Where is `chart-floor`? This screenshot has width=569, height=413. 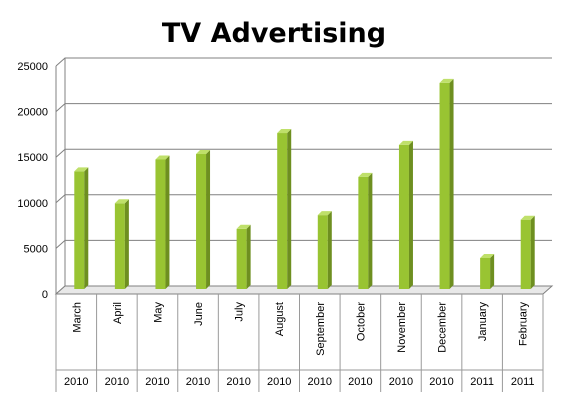 chart-floor is located at coordinates (304, 290).